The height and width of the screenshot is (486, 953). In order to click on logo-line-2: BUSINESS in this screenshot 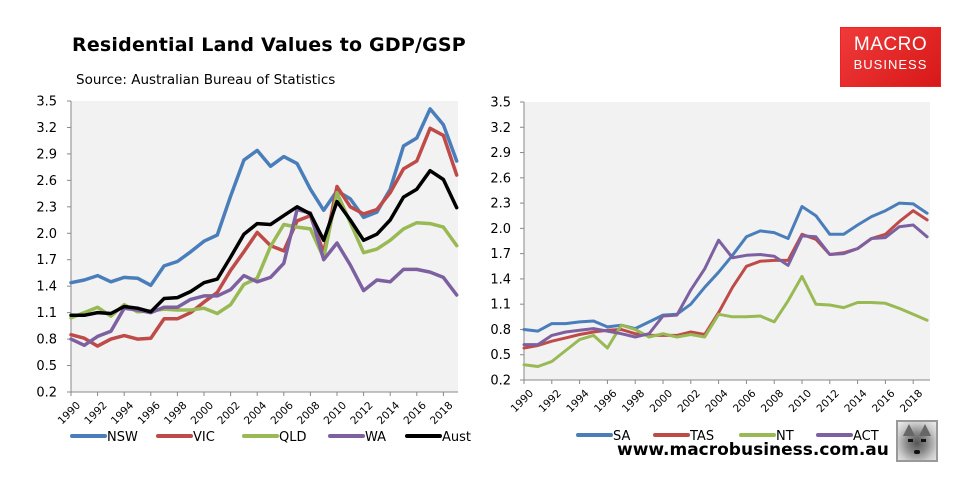, I will do `click(890, 64)`.